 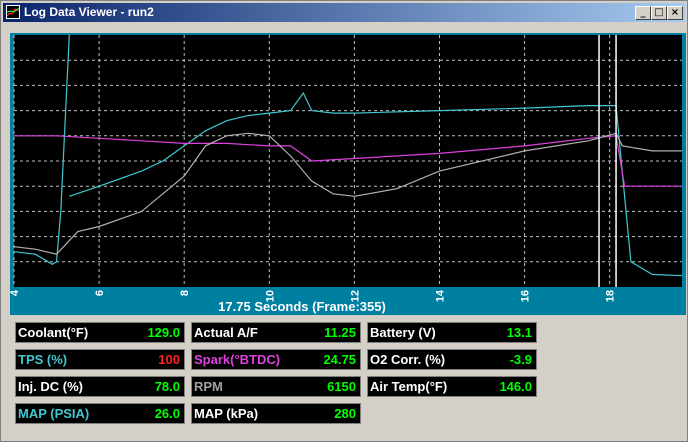 I want to click on readout-label: MAP (PSIA), so click(x=54, y=413).